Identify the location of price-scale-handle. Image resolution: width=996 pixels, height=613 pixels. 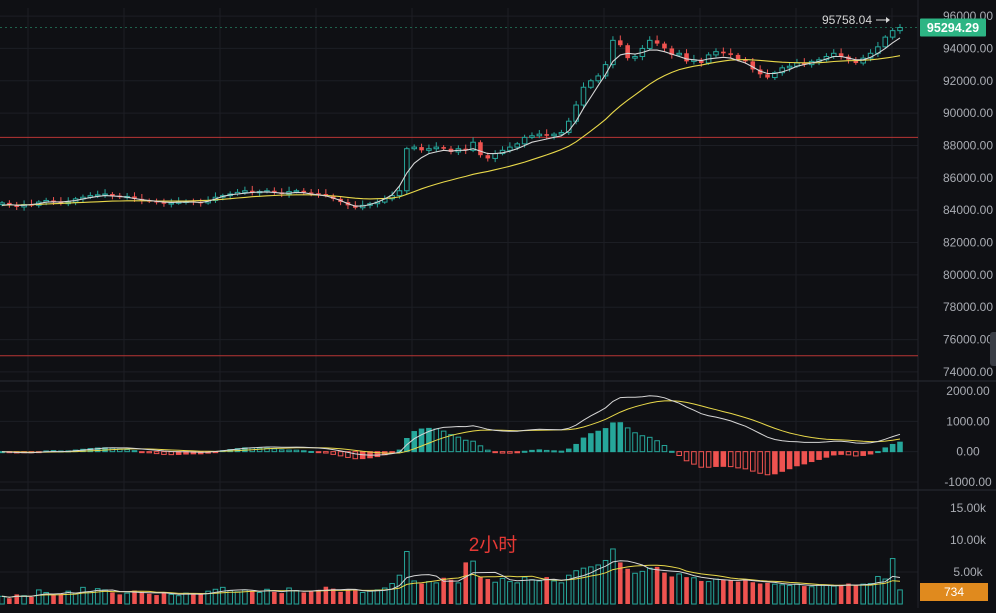
(993, 349).